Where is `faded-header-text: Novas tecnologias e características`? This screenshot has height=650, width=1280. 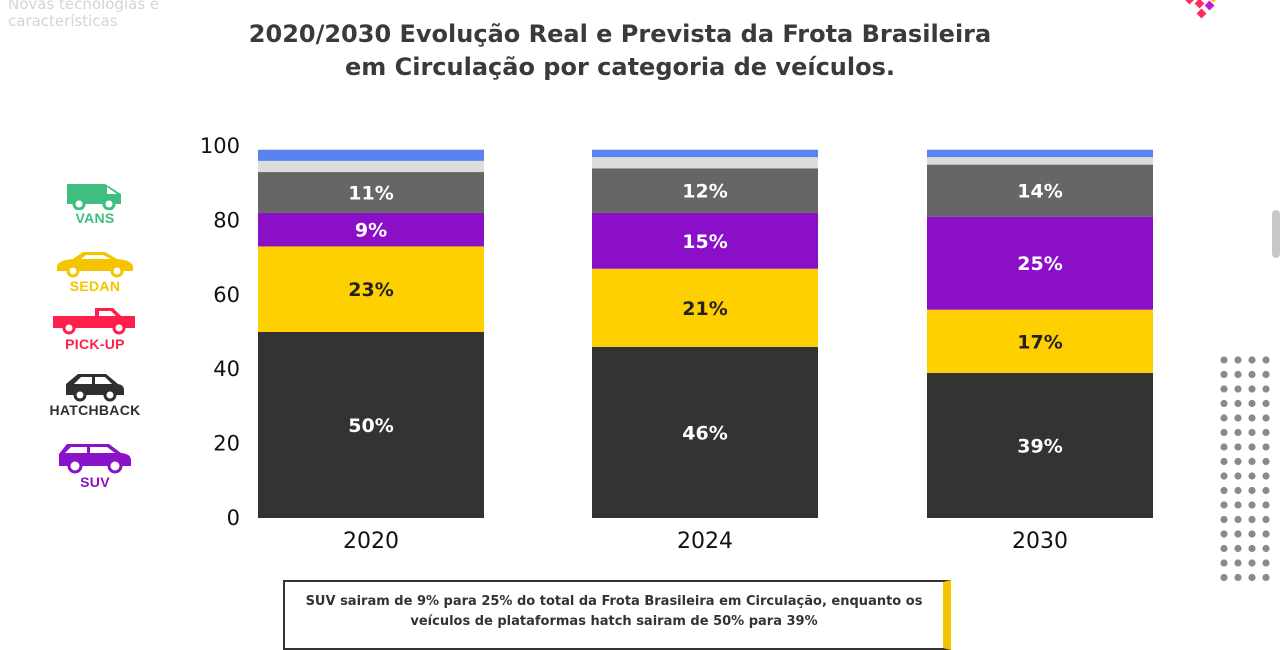 faded-header-text: Novas tecnologias e características is located at coordinates (84, 15).